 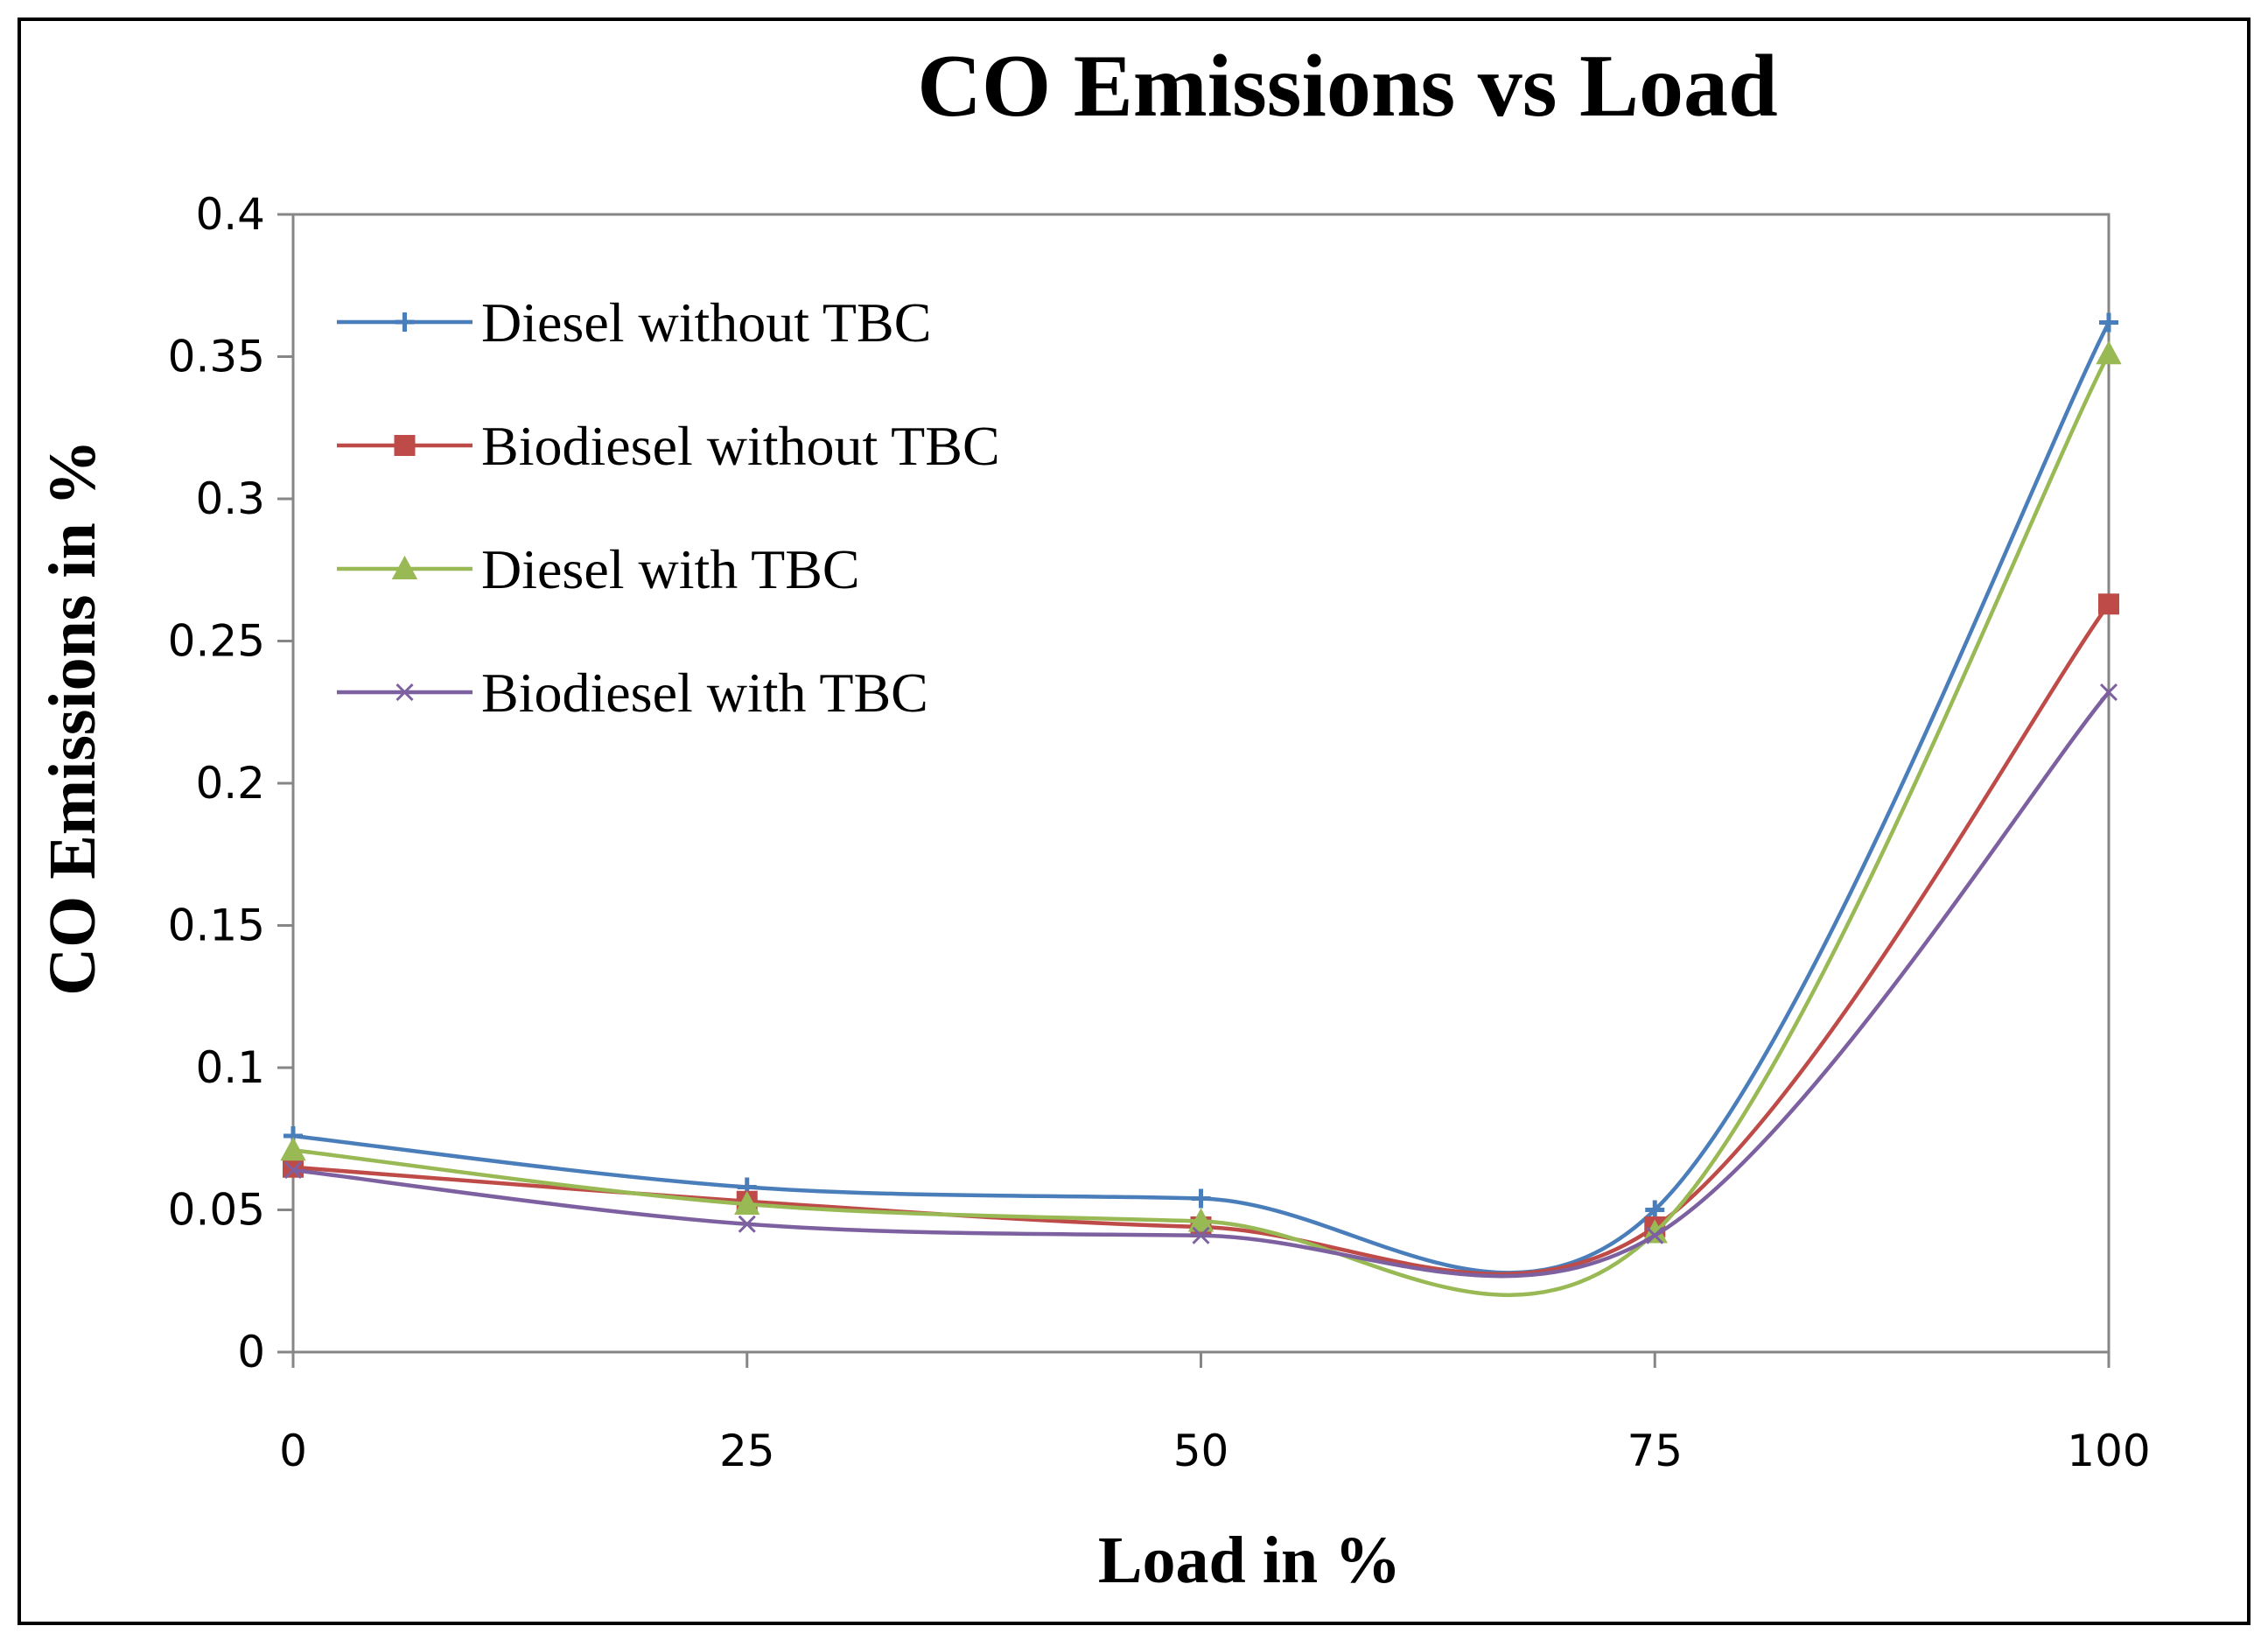 I want to click on legend-label: Diesel with TBC, so click(x=670, y=569).